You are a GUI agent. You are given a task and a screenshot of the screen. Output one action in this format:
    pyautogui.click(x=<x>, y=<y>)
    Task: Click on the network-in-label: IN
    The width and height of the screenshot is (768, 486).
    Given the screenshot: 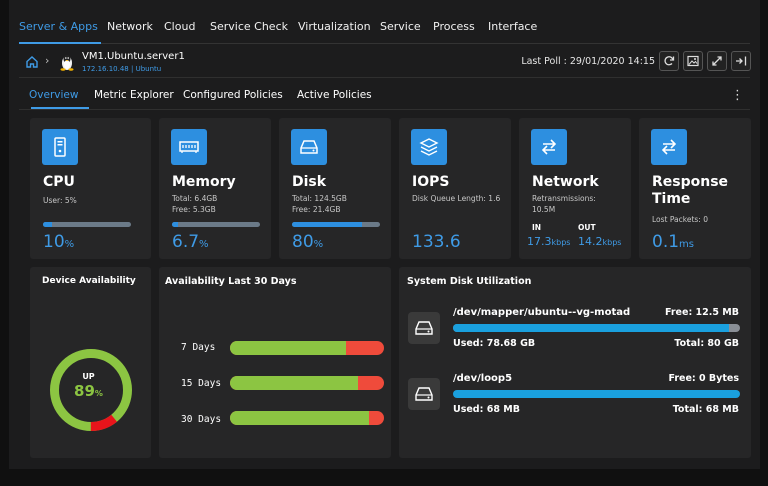 What is the action you would take?
    pyautogui.click(x=537, y=227)
    